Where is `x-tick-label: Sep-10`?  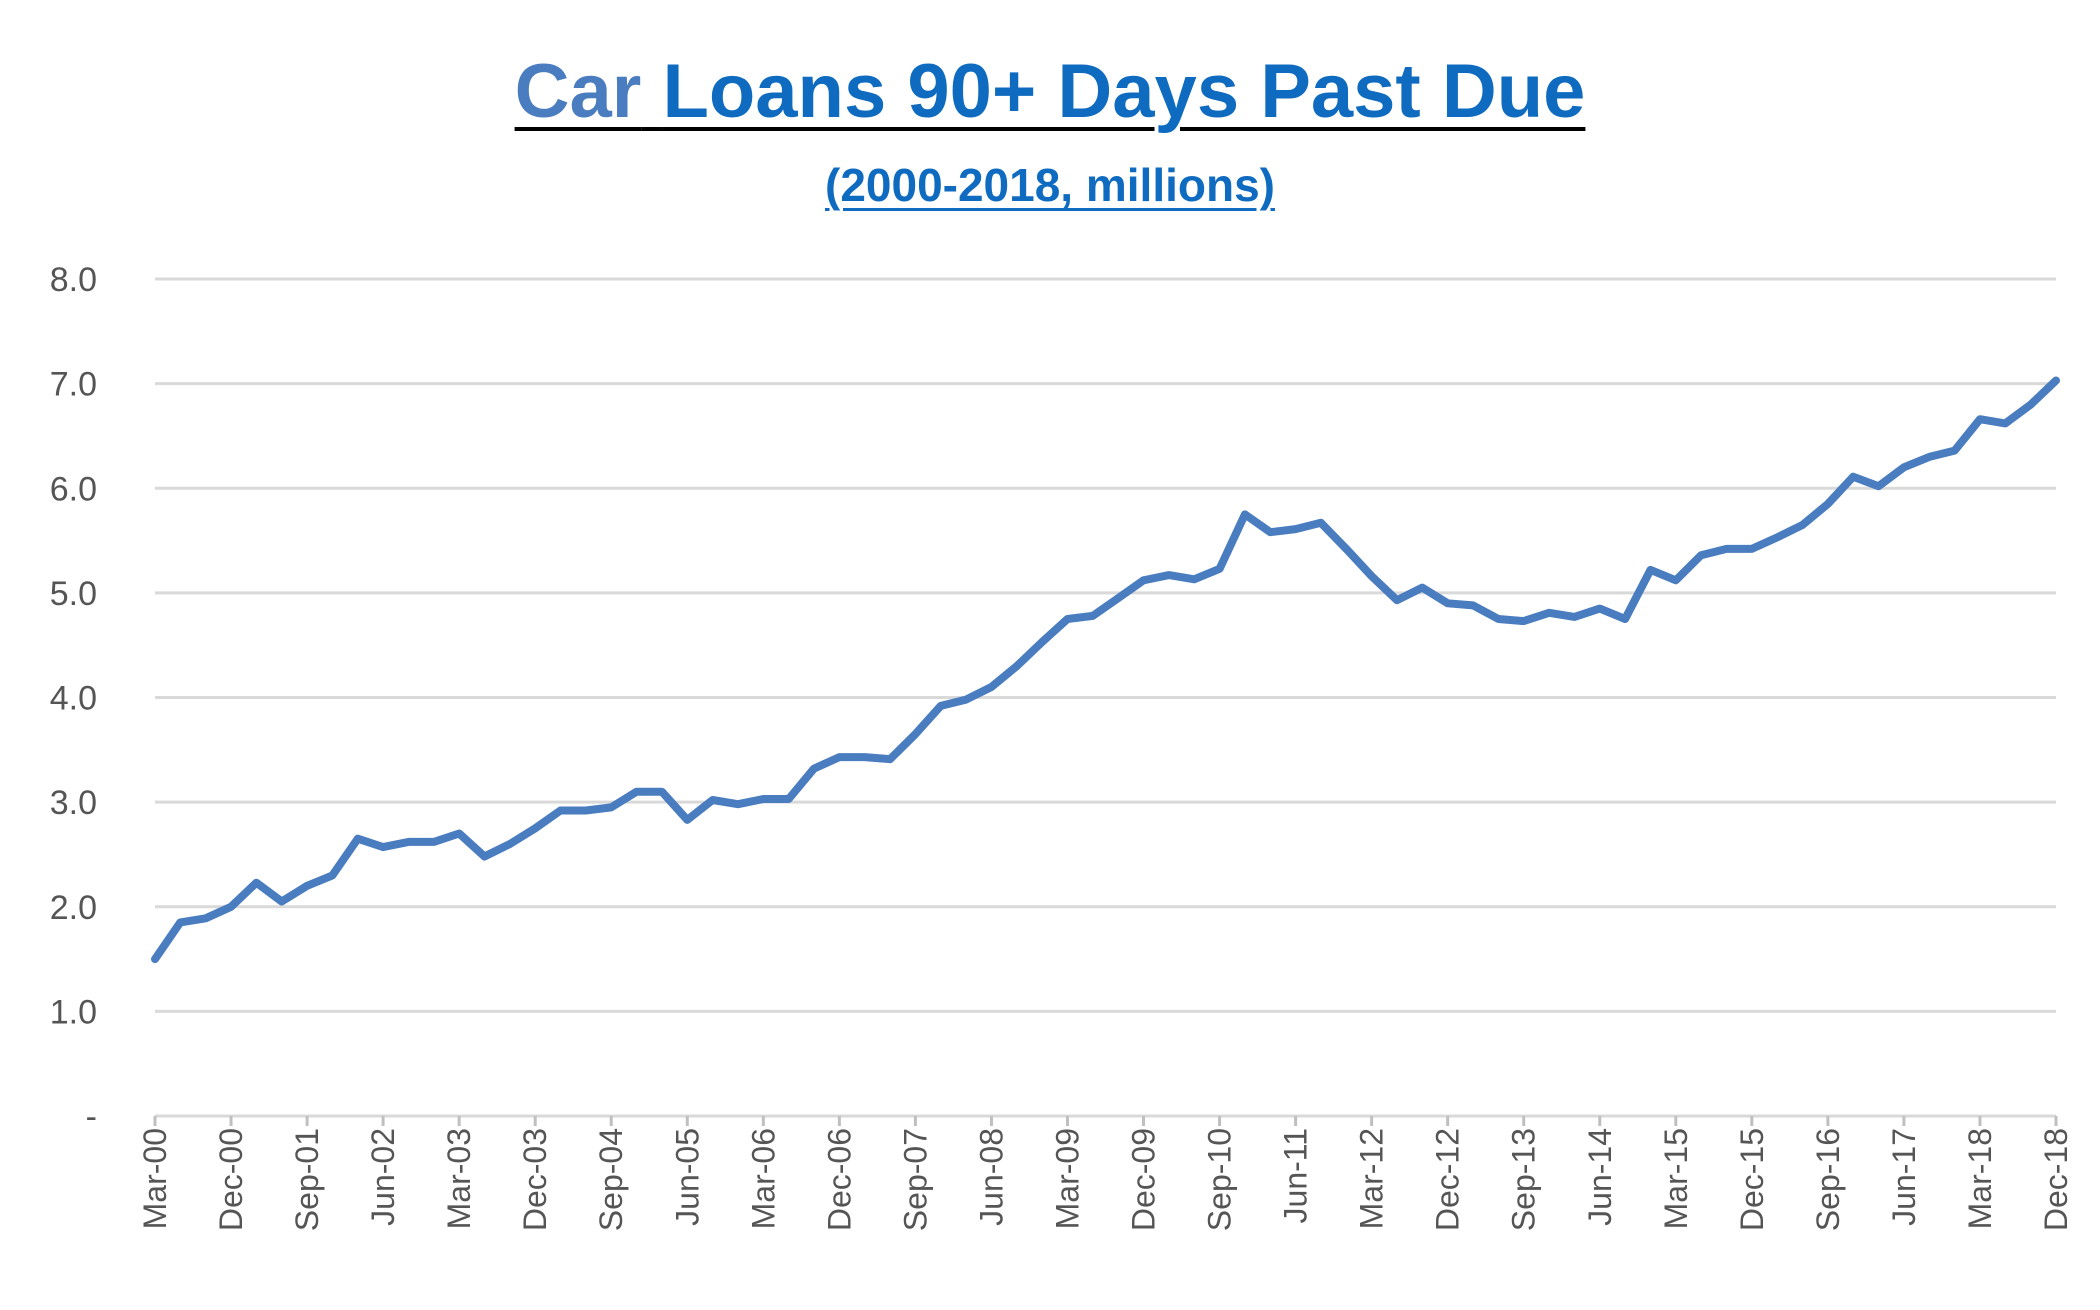
x-tick-label: Sep-10 is located at coordinates (1220, 1179).